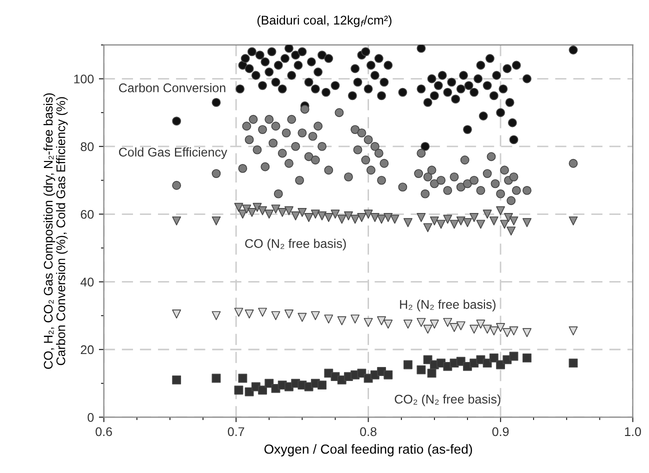 The width and height of the screenshot is (649, 473). I want to click on x-axis-title: Oxygen / Coal feeding ratio (as-fed), so click(368, 450).